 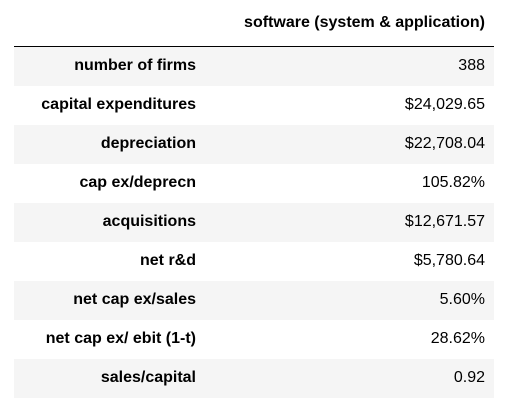 I want to click on column-header: software (system & application), so click(x=349, y=23).